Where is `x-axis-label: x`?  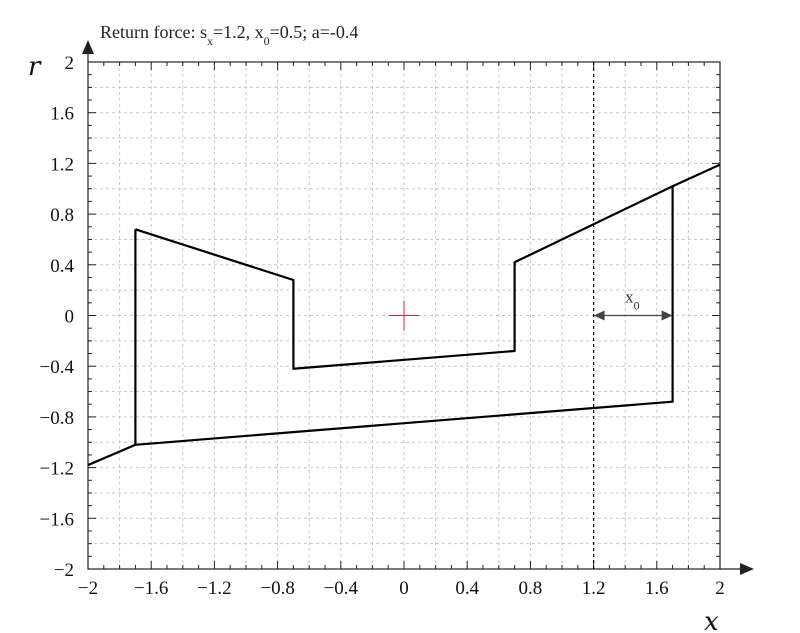 x-axis-label: x is located at coordinates (711, 620).